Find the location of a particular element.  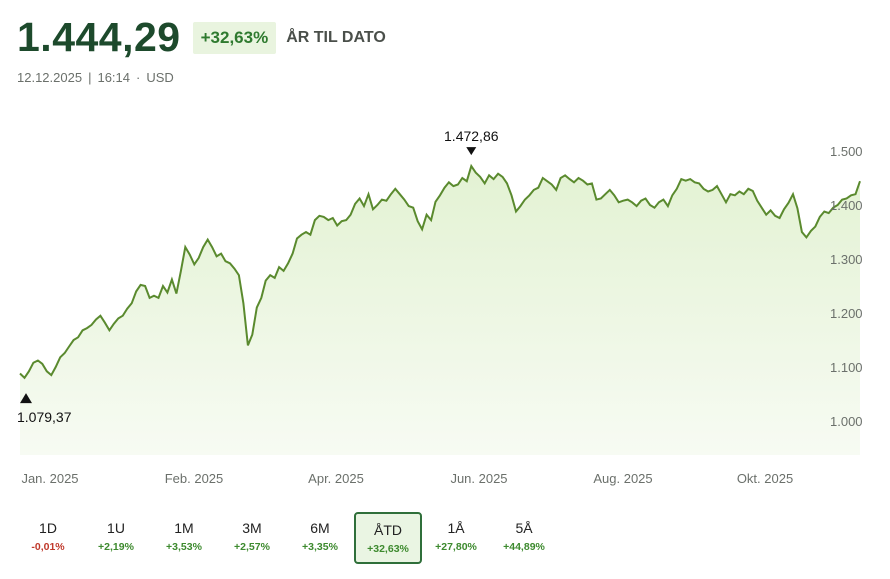

y-axis: 1.500 1.400 1.300 1.200 1.100 1.000 is located at coordinates (846, 286).